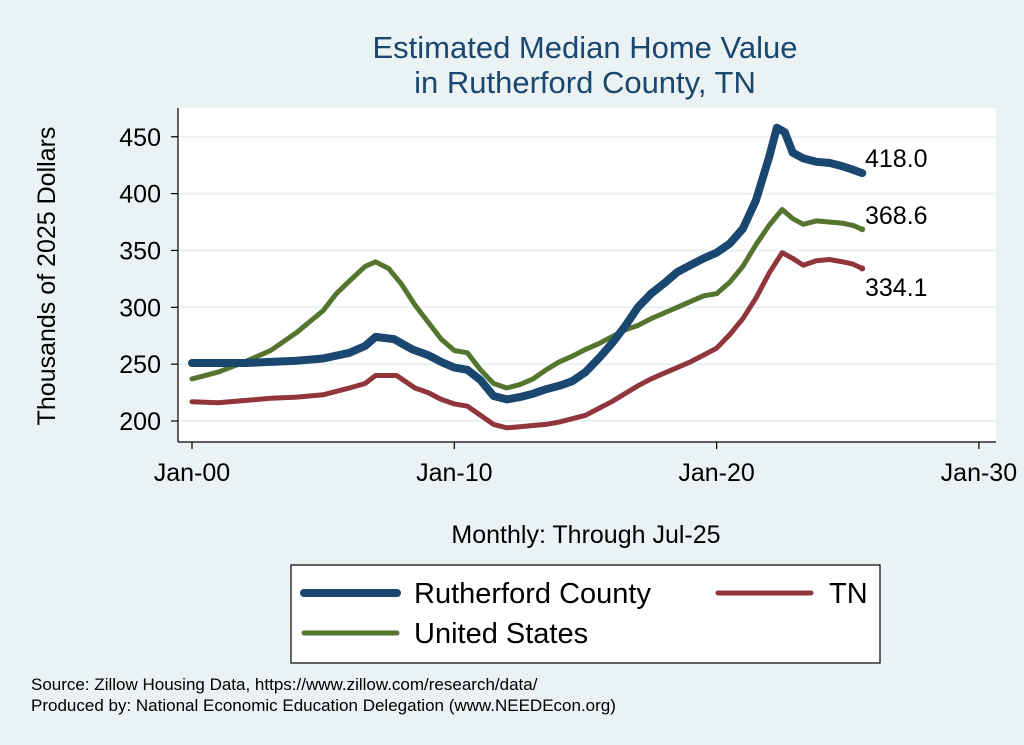  I want to click on chart-title: Estimated Median Home Value, so click(584, 47).